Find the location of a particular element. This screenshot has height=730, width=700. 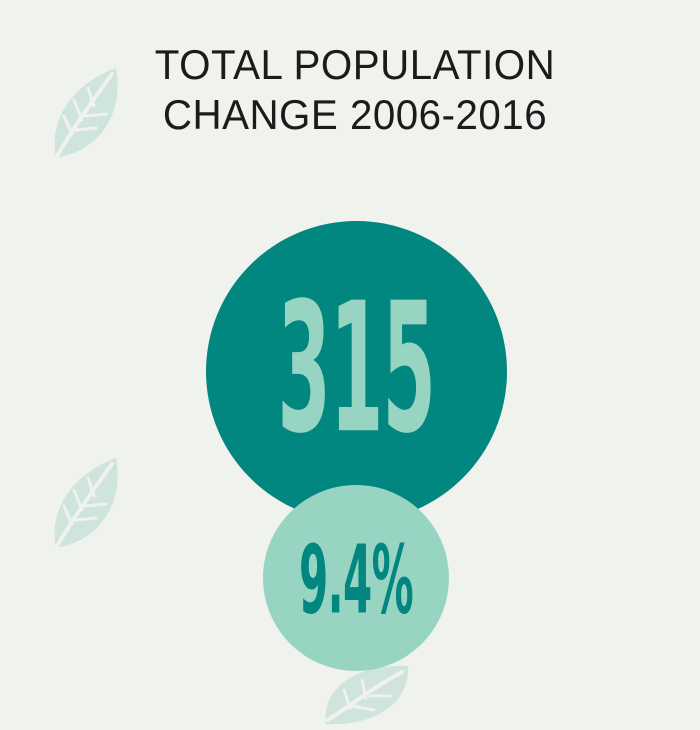

title-line-1: TOTAL POPULATION is located at coordinates (355, 64).